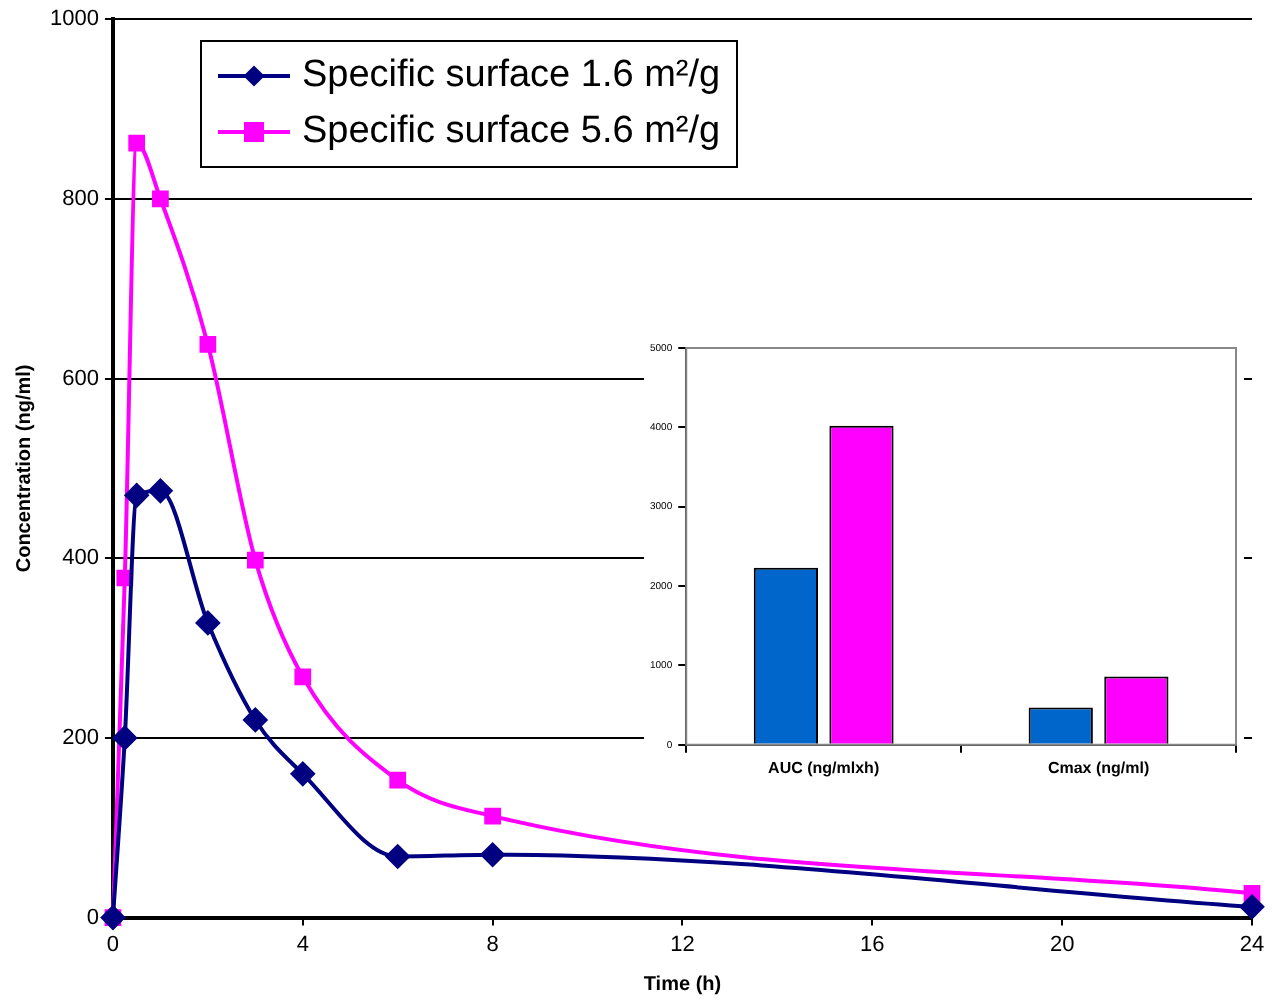 This screenshot has height=1004, width=1272. What do you see at coordinates (113, 944) in the screenshot?
I see `x-tick-label: 0` at bounding box center [113, 944].